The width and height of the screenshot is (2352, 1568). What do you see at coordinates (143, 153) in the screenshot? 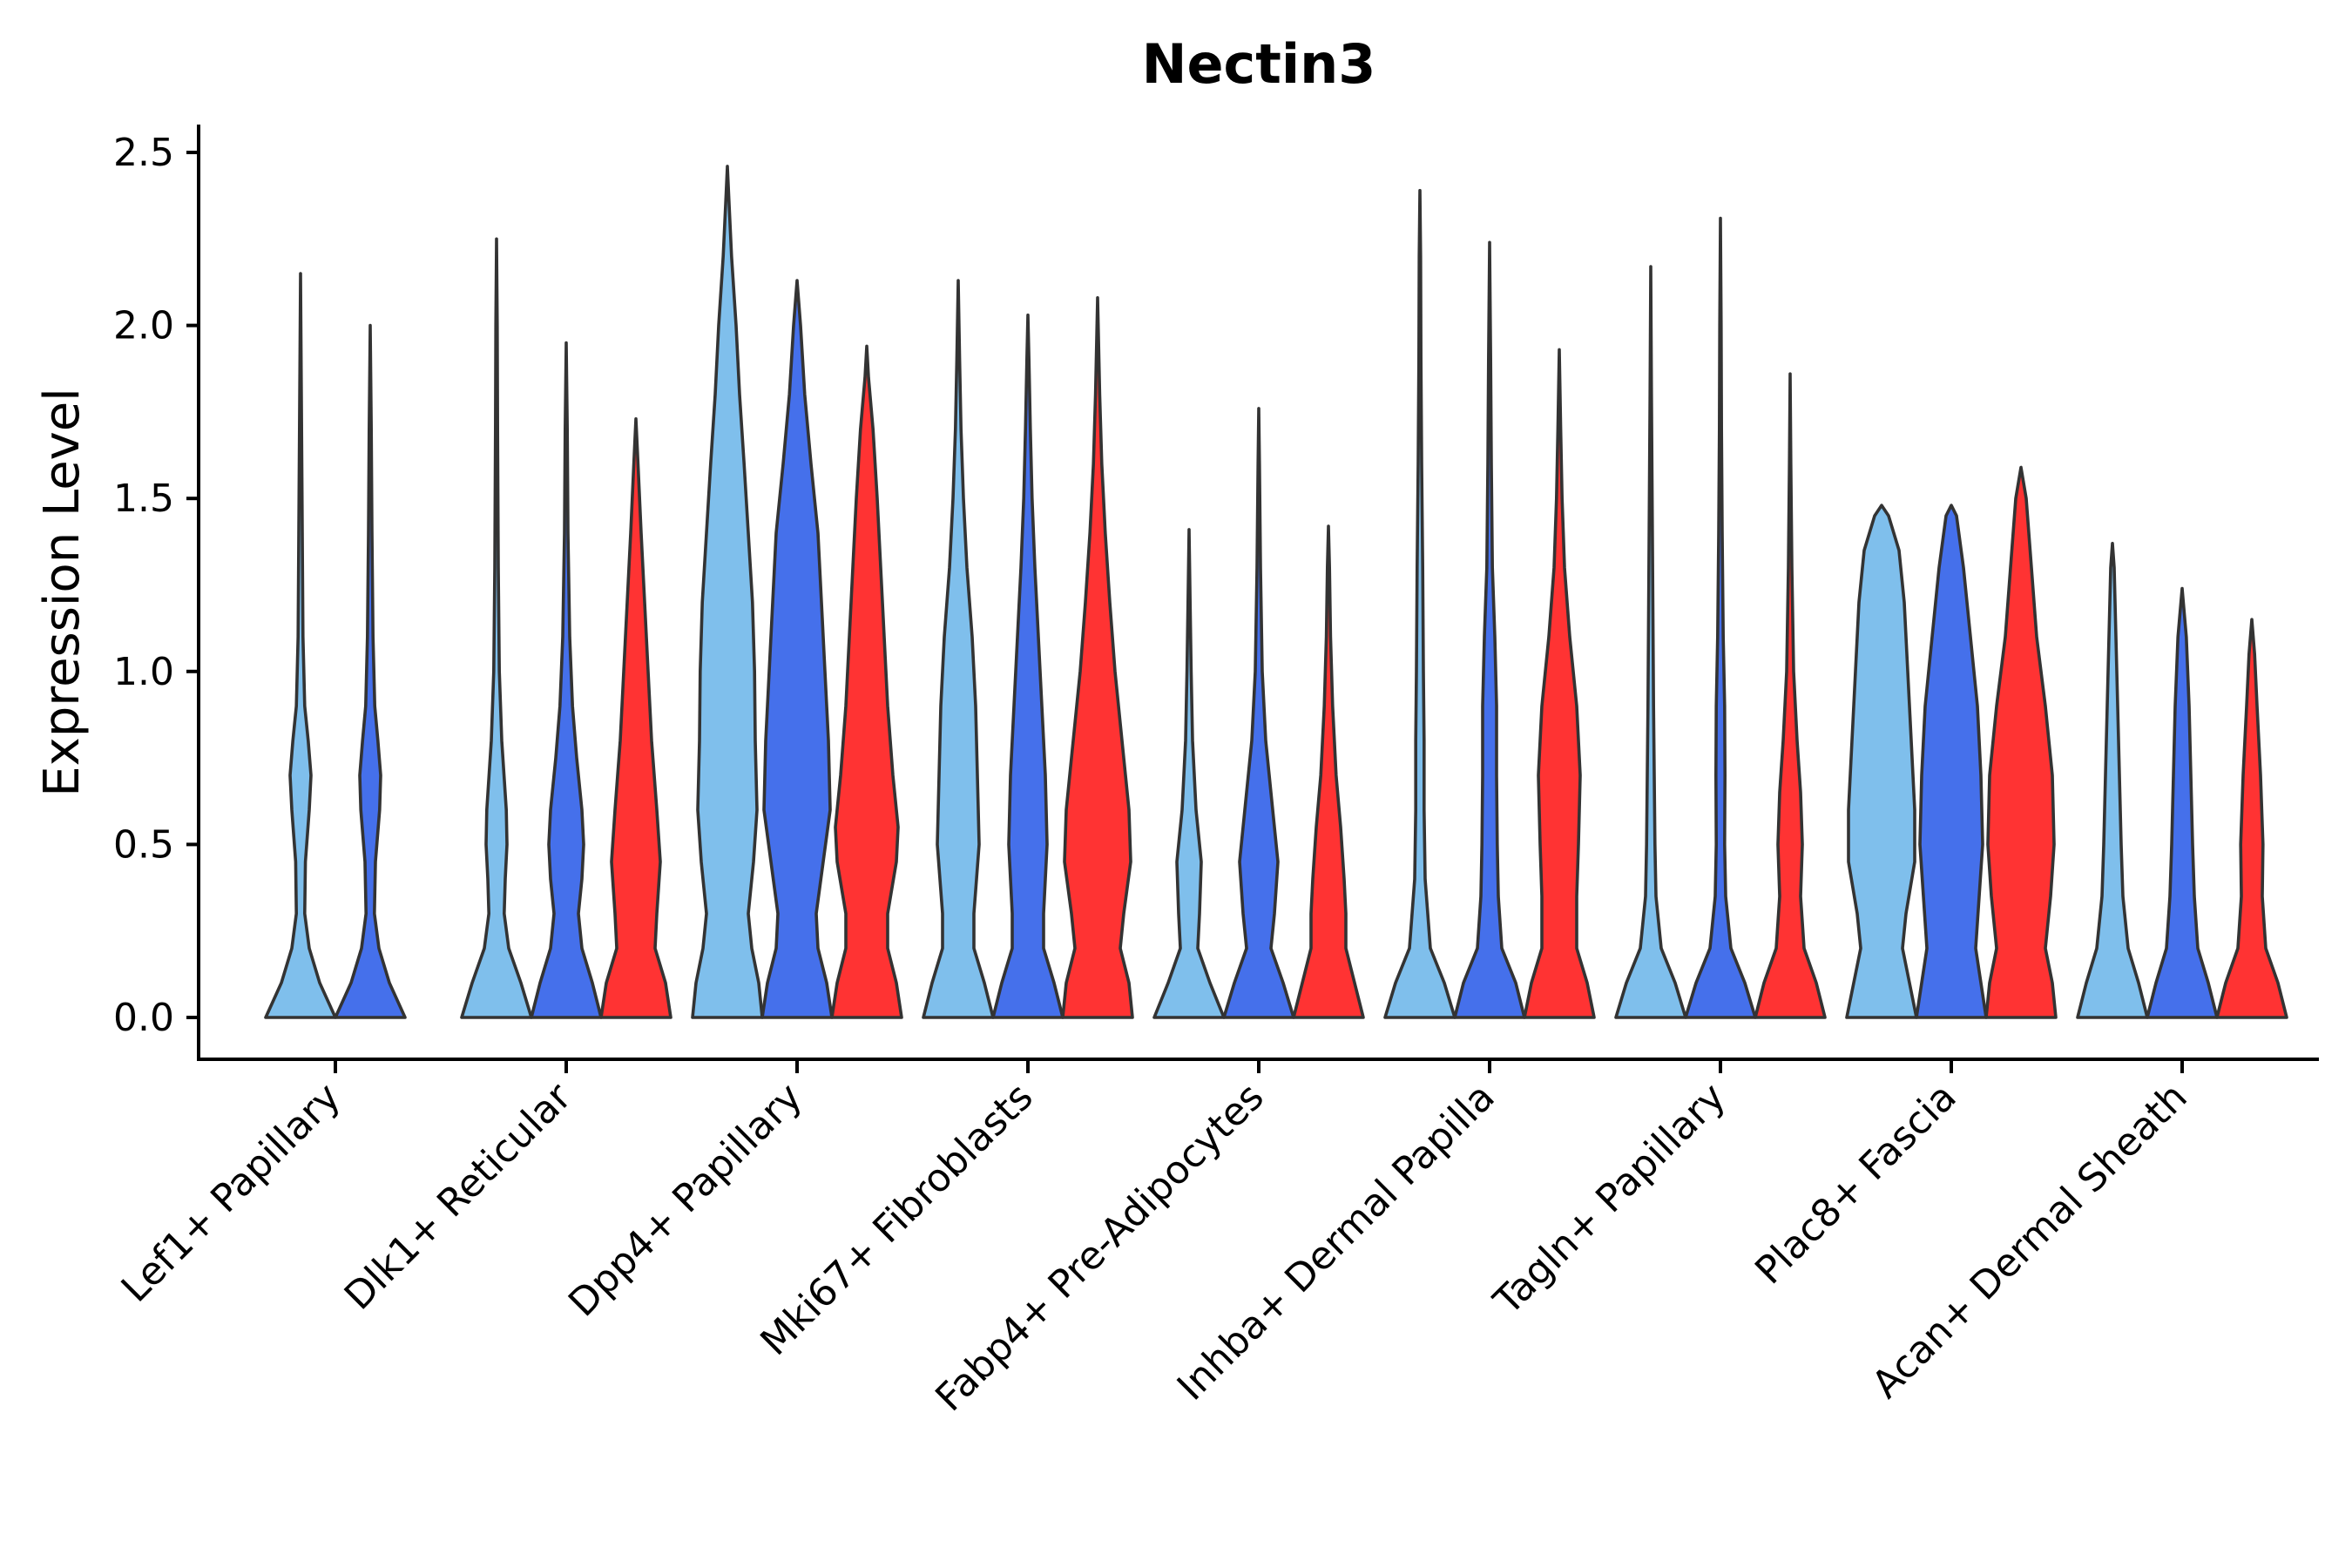
I see `y-tick-label: 2.5` at bounding box center [143, 153].